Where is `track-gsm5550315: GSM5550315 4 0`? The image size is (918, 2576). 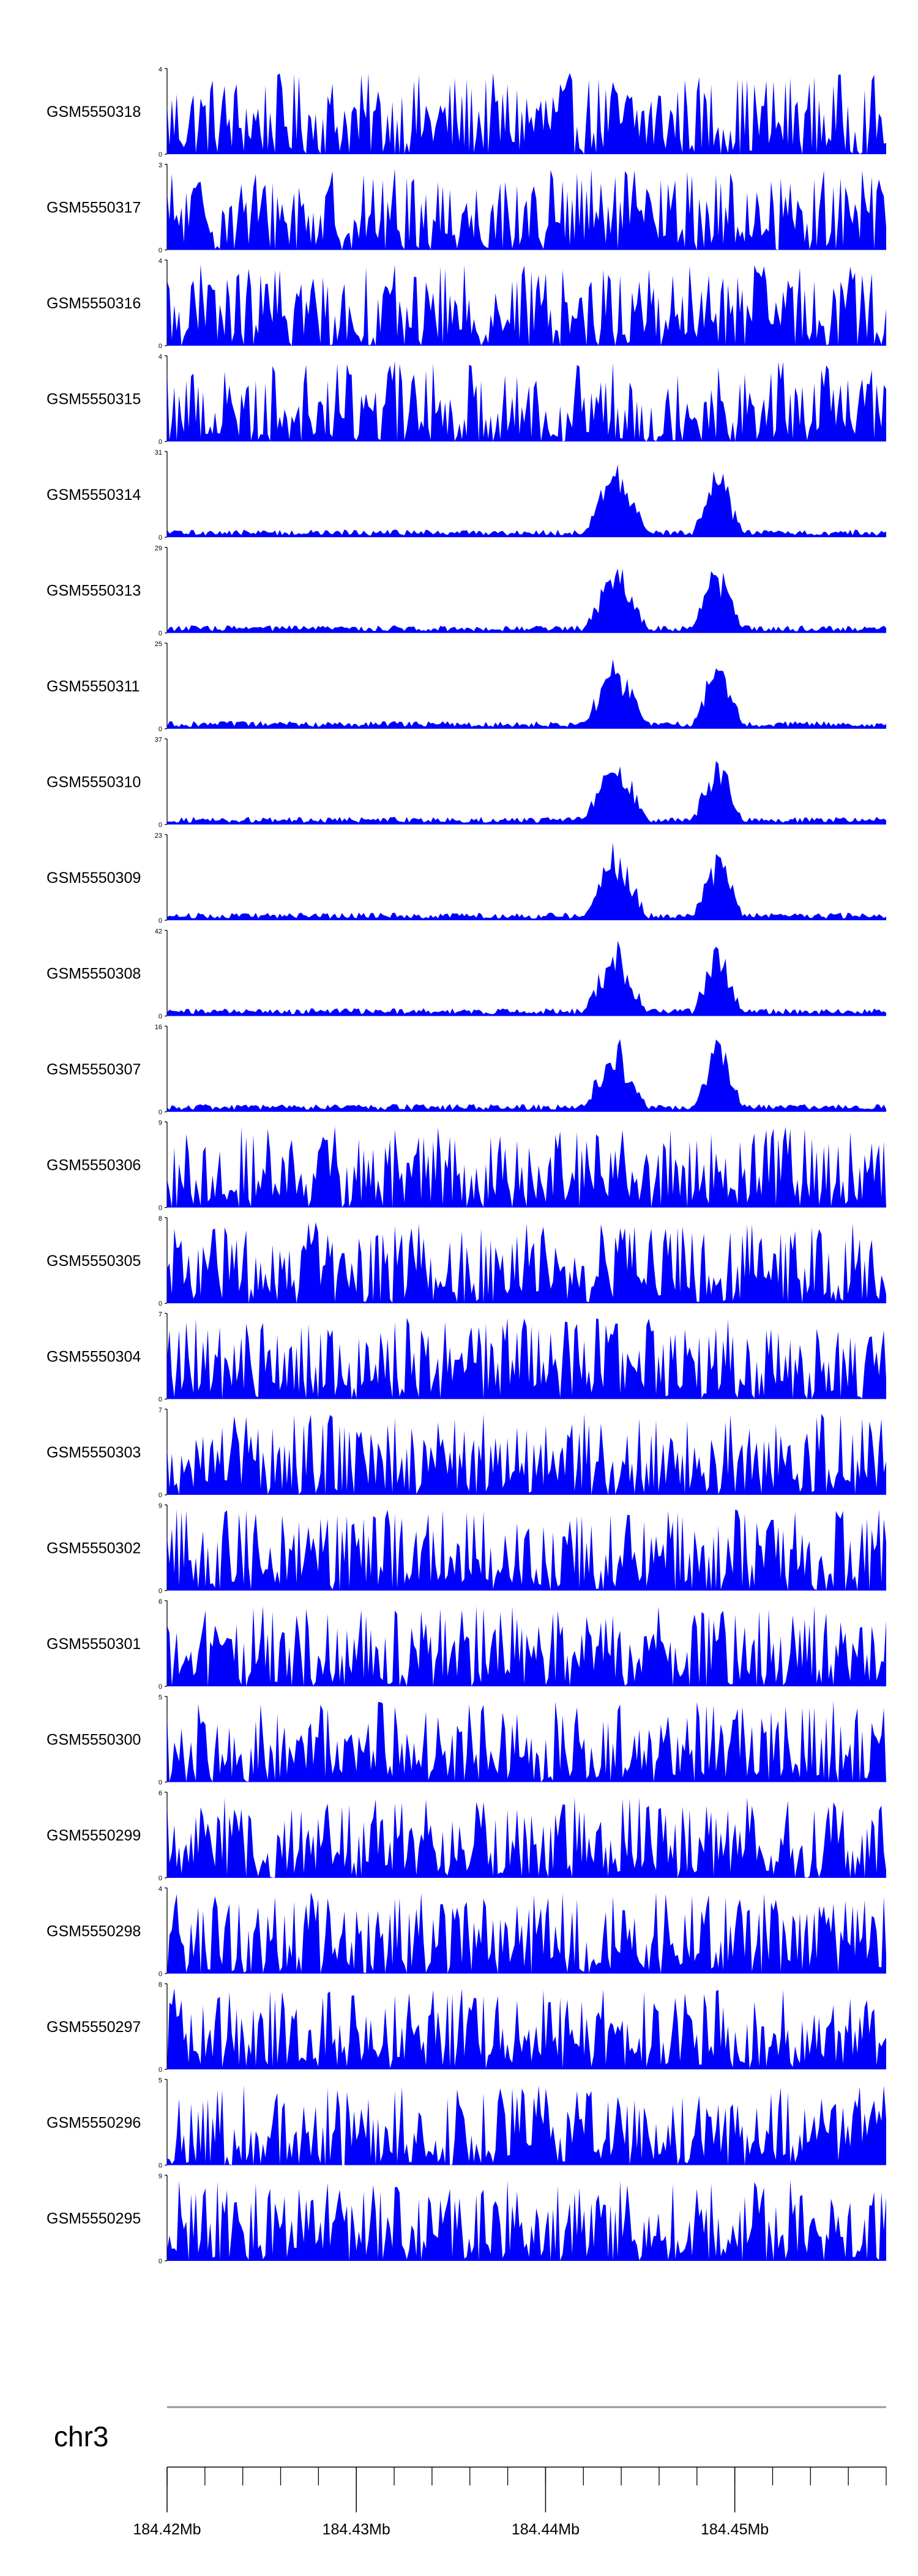
track-gsm5550315: GSM5550315 4 0 is located at coordinates (466, 400).